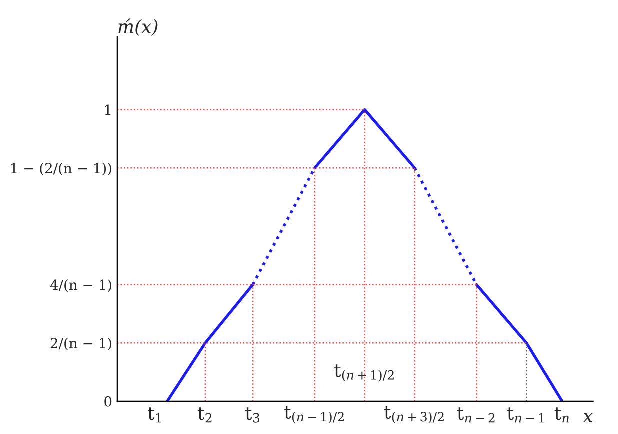 The height and width of the screenshot is (434, 618). Describe the element at coordinates (588, 417) in the screenshot. I see `x-axis-title: x` at that location.